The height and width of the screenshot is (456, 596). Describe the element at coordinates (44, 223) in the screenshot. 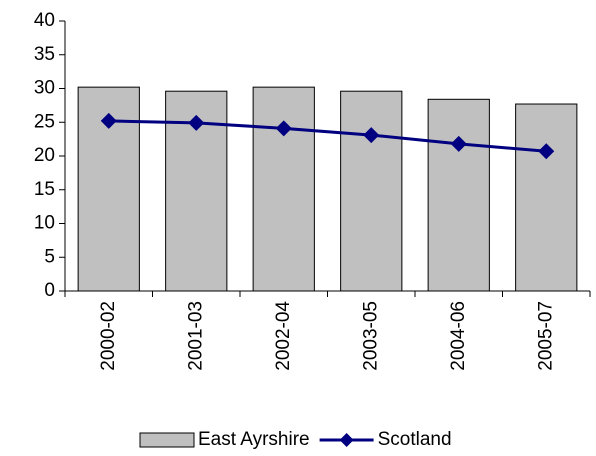

I see `y-tick-label: 10` at that location.